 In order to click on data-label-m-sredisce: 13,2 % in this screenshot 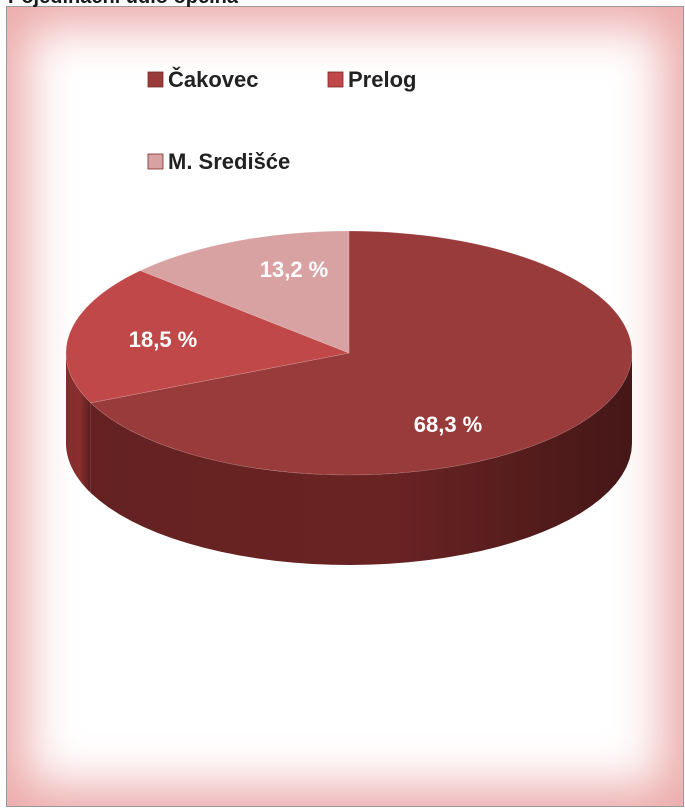, I will do `click(294, 269)`.